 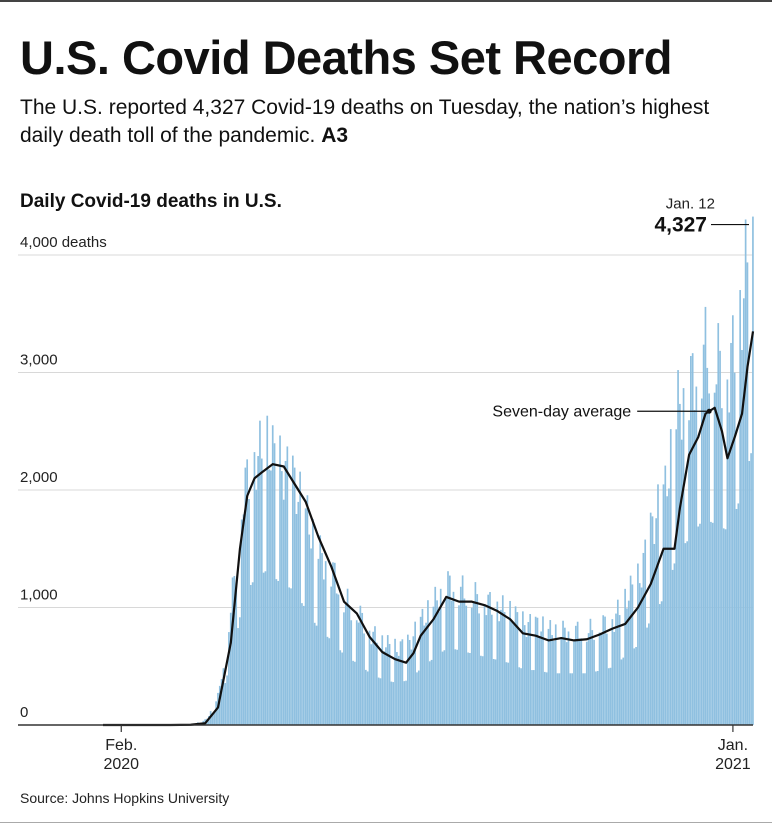 What do you see at coordinates (346, 57) in the screenshot?
I see `headline: U.S. Covid Deaths Set Record` at bounding box center [346, 57].